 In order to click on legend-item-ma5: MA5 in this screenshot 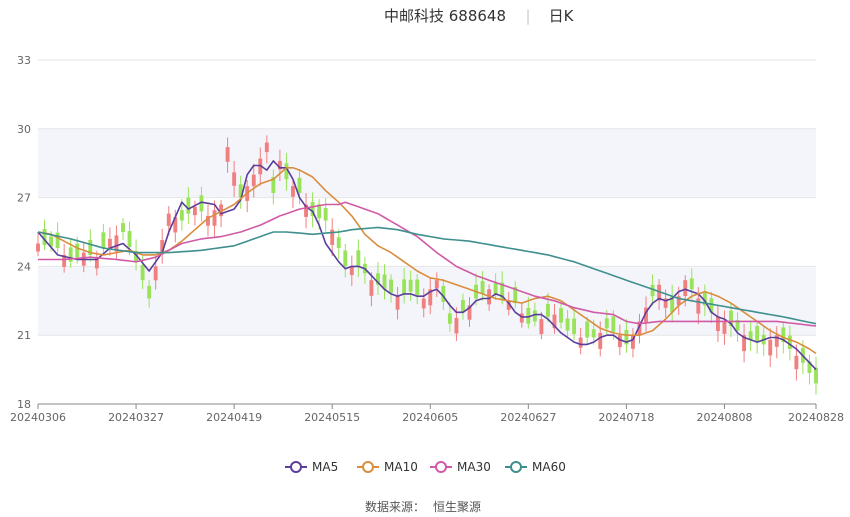, I will do `click(311, 467)`.